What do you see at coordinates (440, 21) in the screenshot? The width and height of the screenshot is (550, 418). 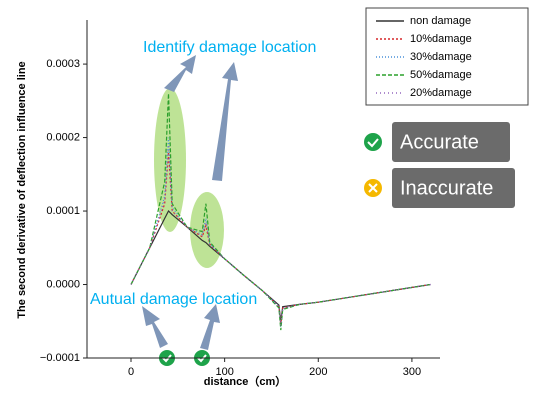 I see `legend-label: non damage` at bounding box center [440, 21].